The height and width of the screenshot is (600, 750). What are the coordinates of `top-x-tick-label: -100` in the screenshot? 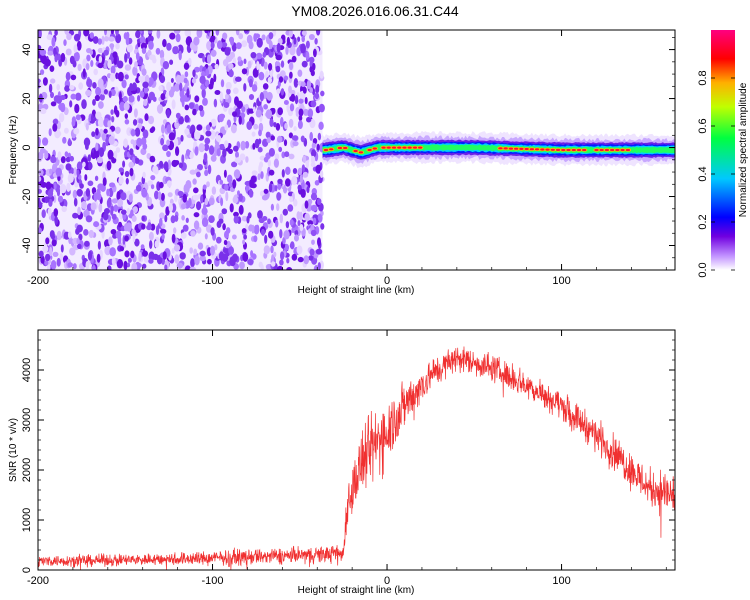 It's located at (213, 281).